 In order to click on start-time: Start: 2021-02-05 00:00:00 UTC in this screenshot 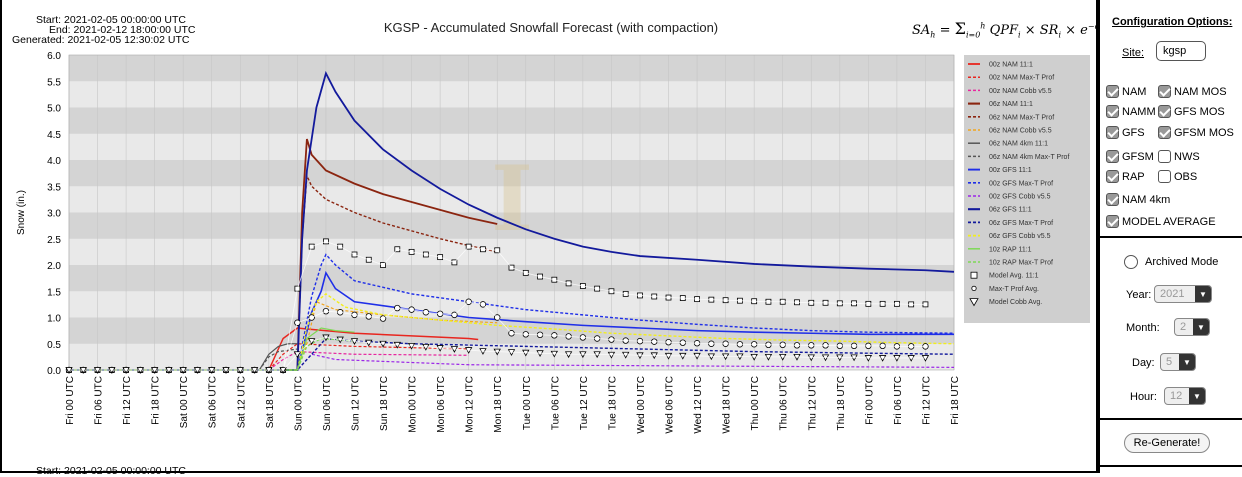, I will do `click(111, 20)`.